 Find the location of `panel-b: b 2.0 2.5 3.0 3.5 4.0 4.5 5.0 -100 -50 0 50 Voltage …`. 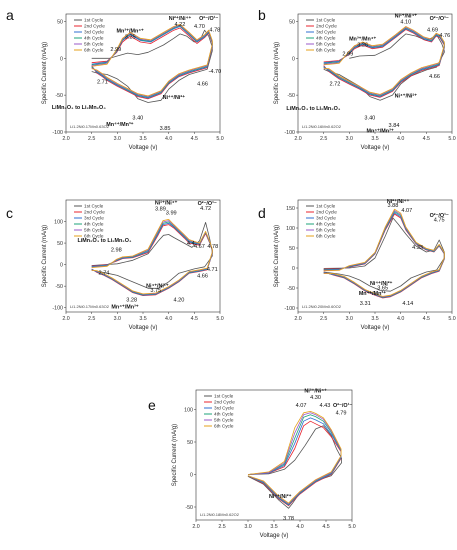

panel-b: b 2.0 2.5 3.0 3.5 4.0 4.5 5.0 -100 -50 0 50 Voltage … is located at coordinates (357, 79).